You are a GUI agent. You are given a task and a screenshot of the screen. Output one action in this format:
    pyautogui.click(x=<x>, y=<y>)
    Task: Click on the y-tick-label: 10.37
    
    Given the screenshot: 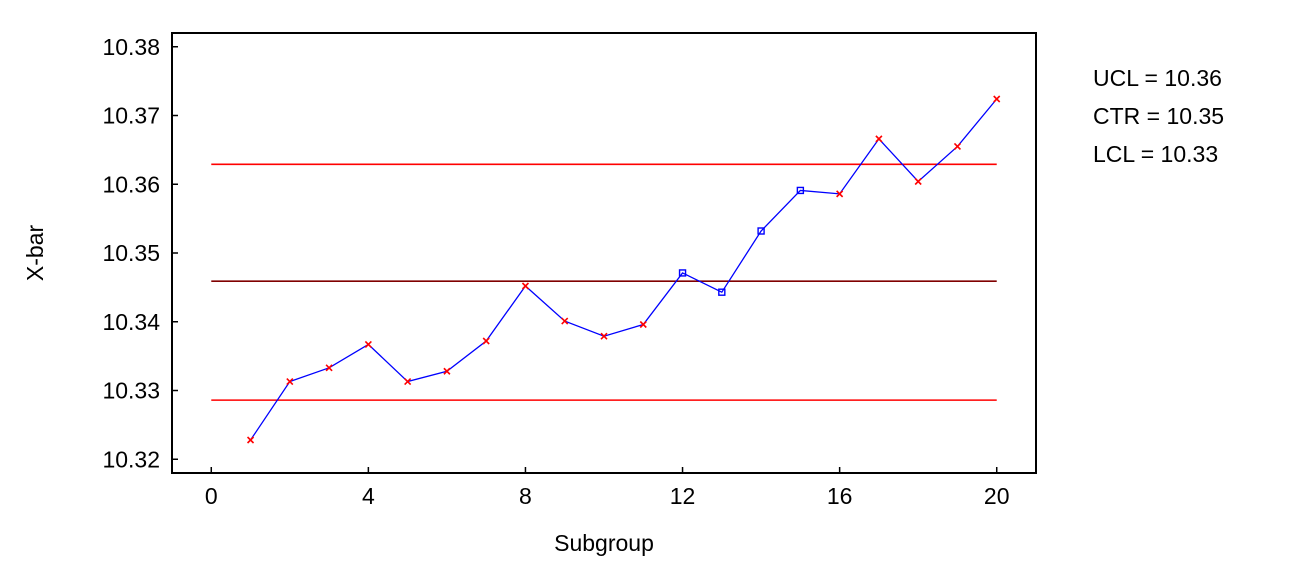 What is the action you would take?
    pyautogui.click(x=131, y=116)
    